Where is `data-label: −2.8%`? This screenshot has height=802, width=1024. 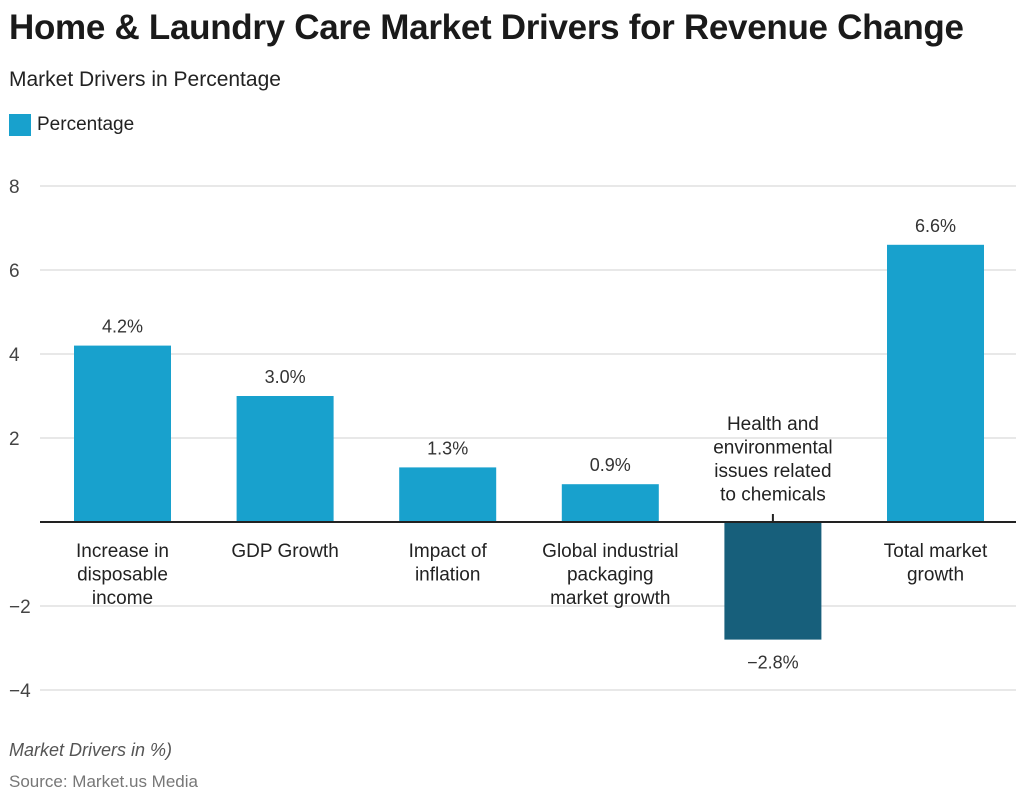
data-label: −2.8% is located at coordinates (773, 663).